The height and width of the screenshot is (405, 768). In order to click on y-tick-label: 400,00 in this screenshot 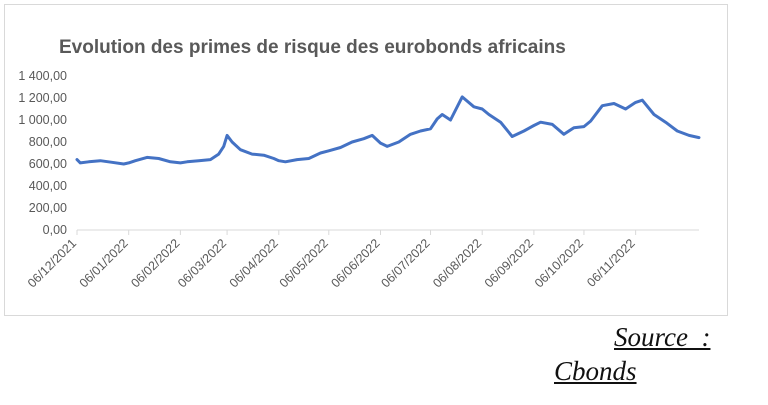, I will do `click(48, 186)`.